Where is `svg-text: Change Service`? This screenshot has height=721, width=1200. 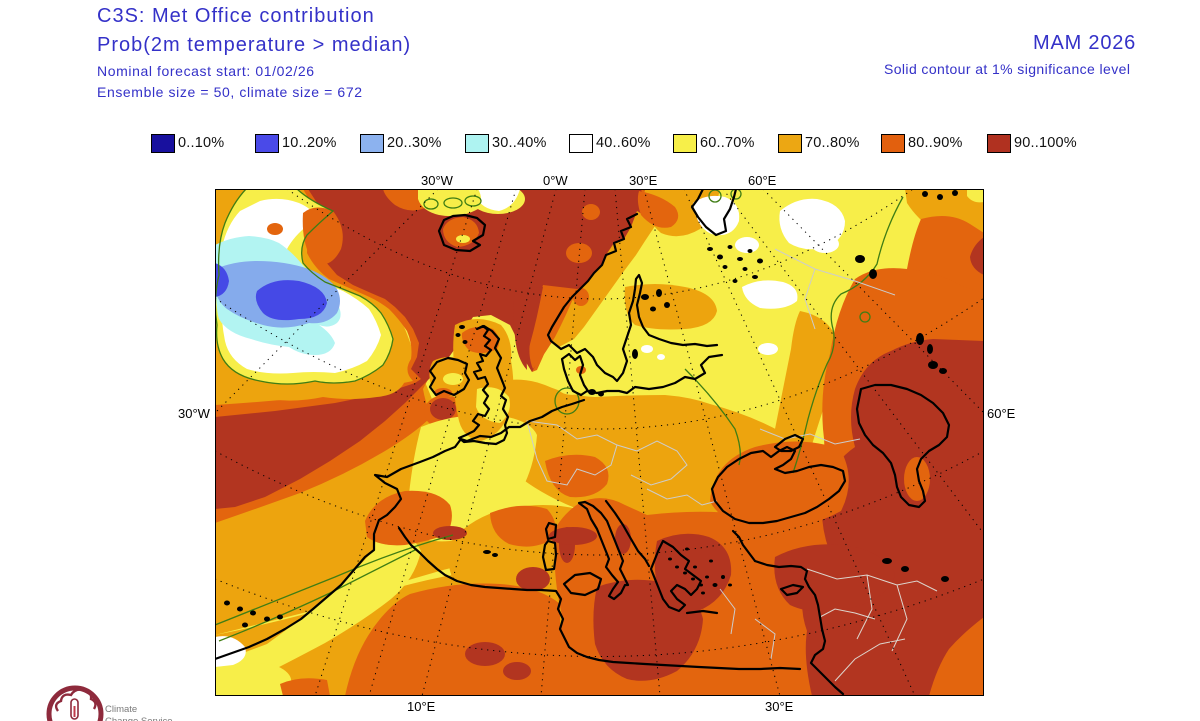
svg-text: Change Service is located at coordinates (139, 718).